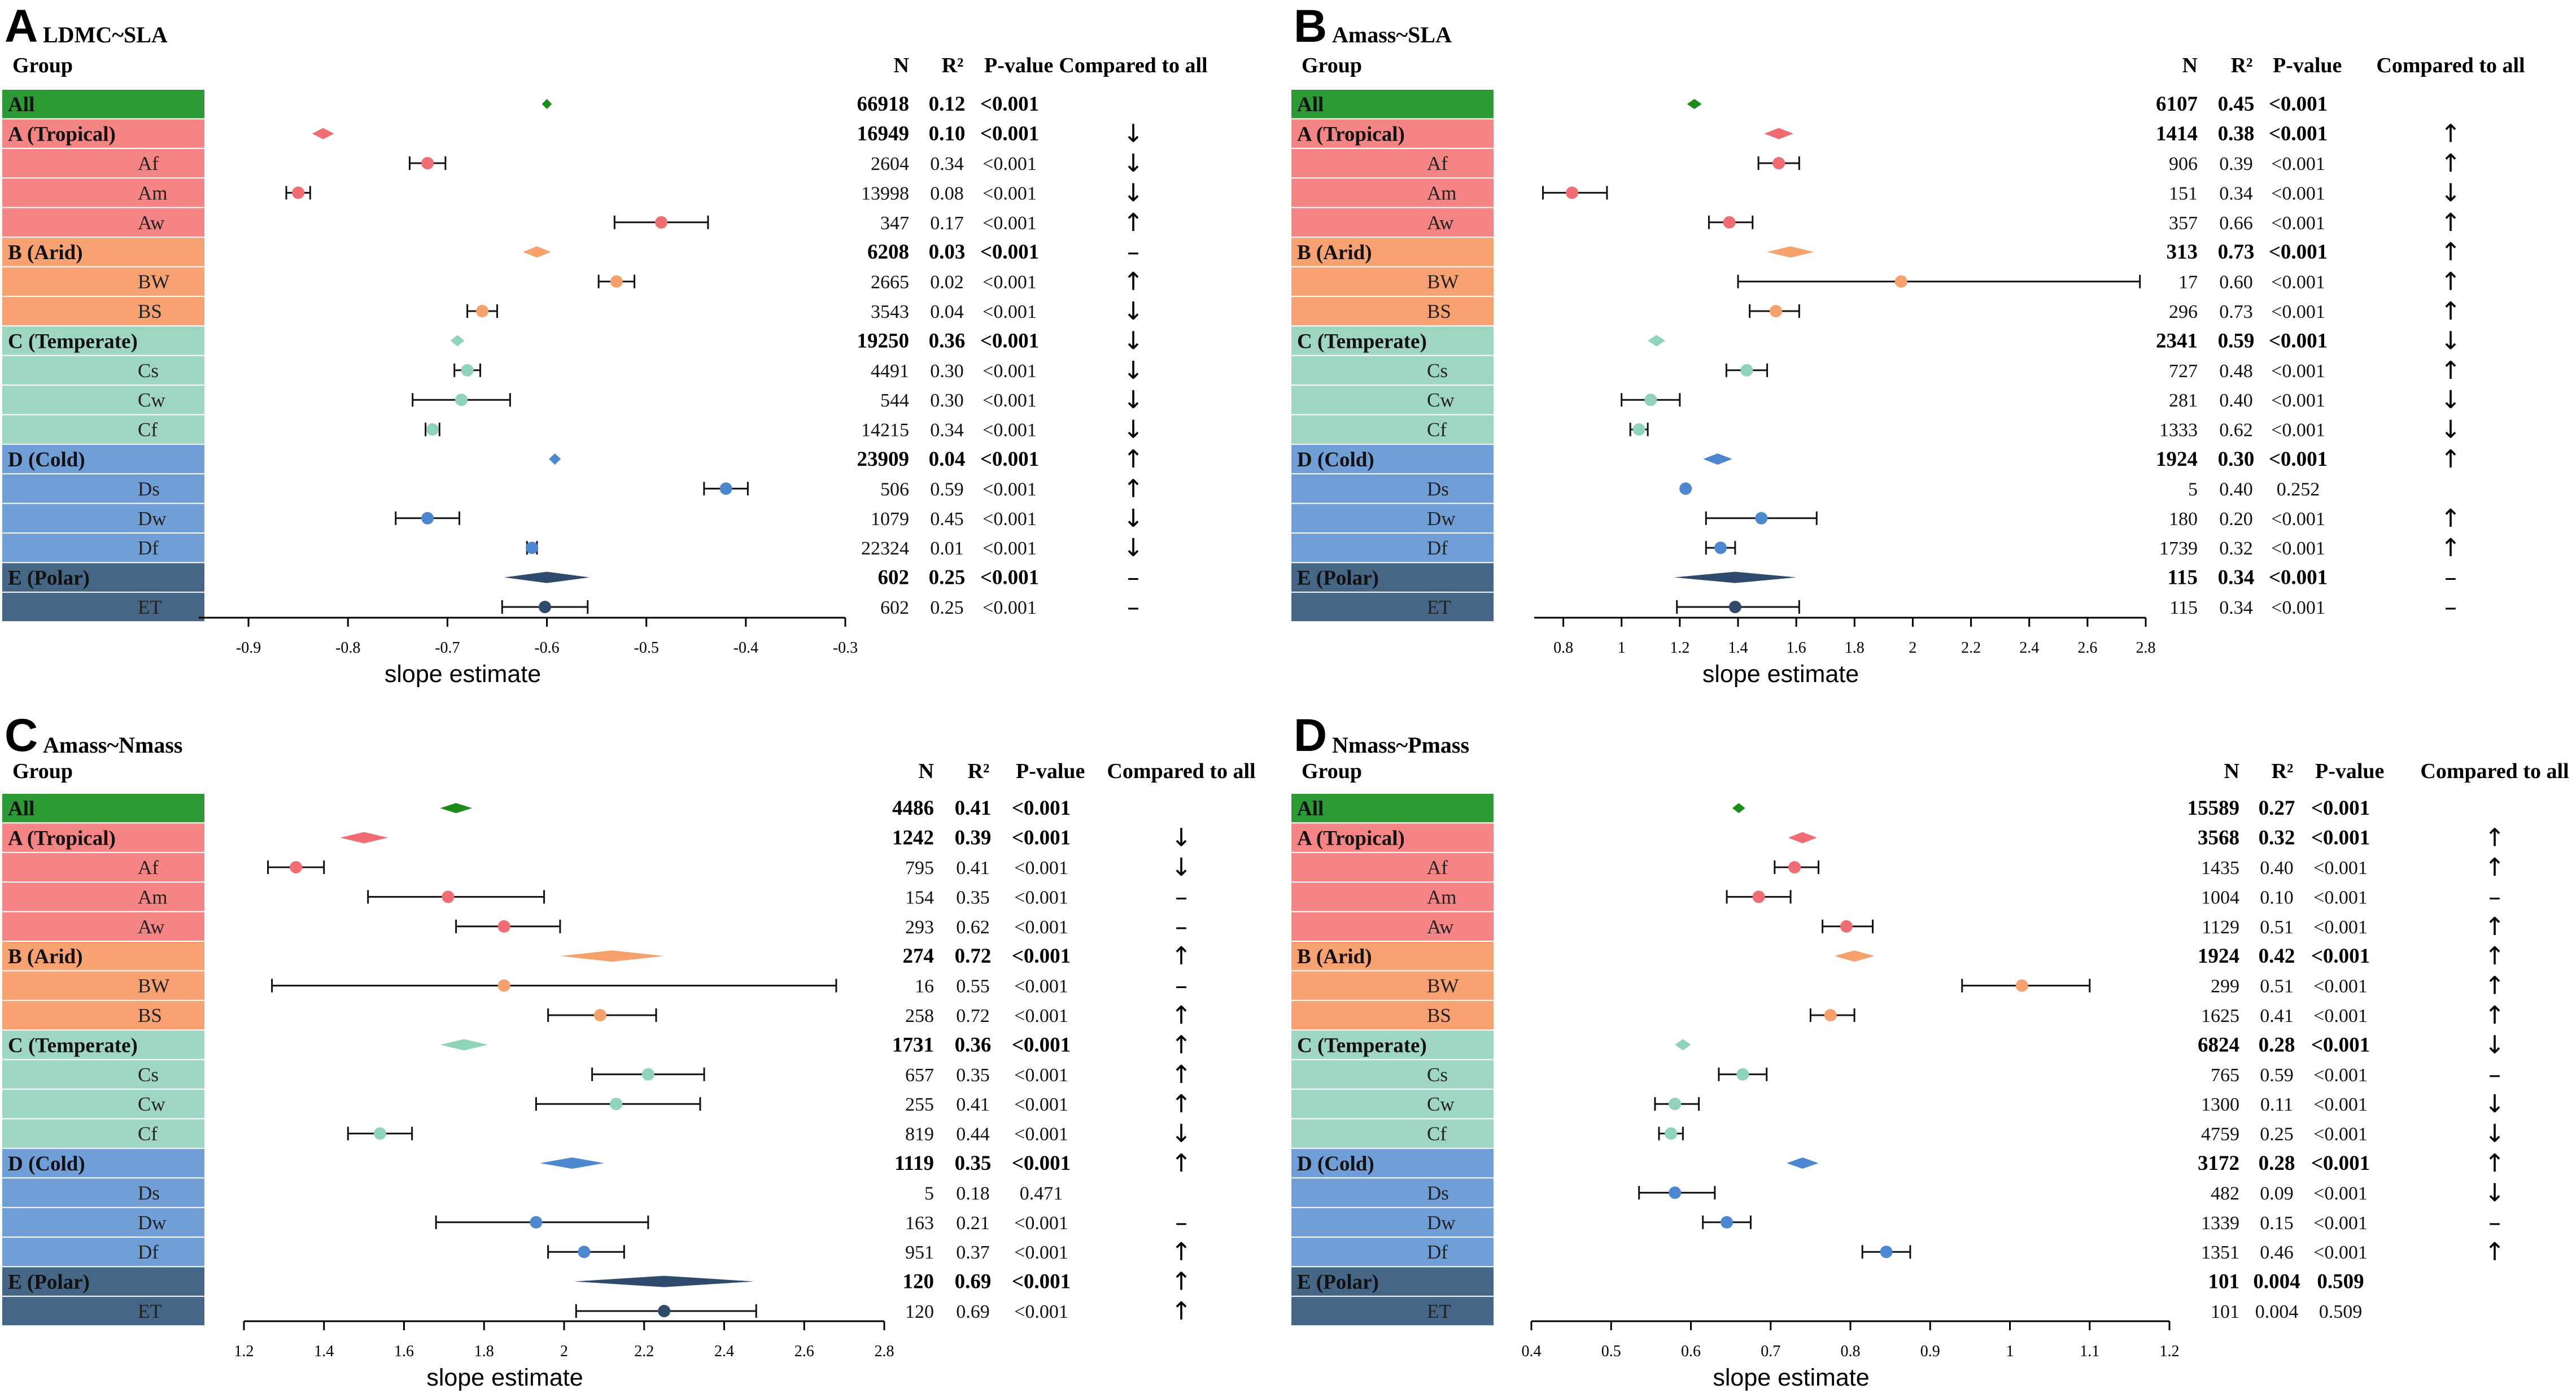  I want to click on r2-value: 0.32, so click(2277, 838).